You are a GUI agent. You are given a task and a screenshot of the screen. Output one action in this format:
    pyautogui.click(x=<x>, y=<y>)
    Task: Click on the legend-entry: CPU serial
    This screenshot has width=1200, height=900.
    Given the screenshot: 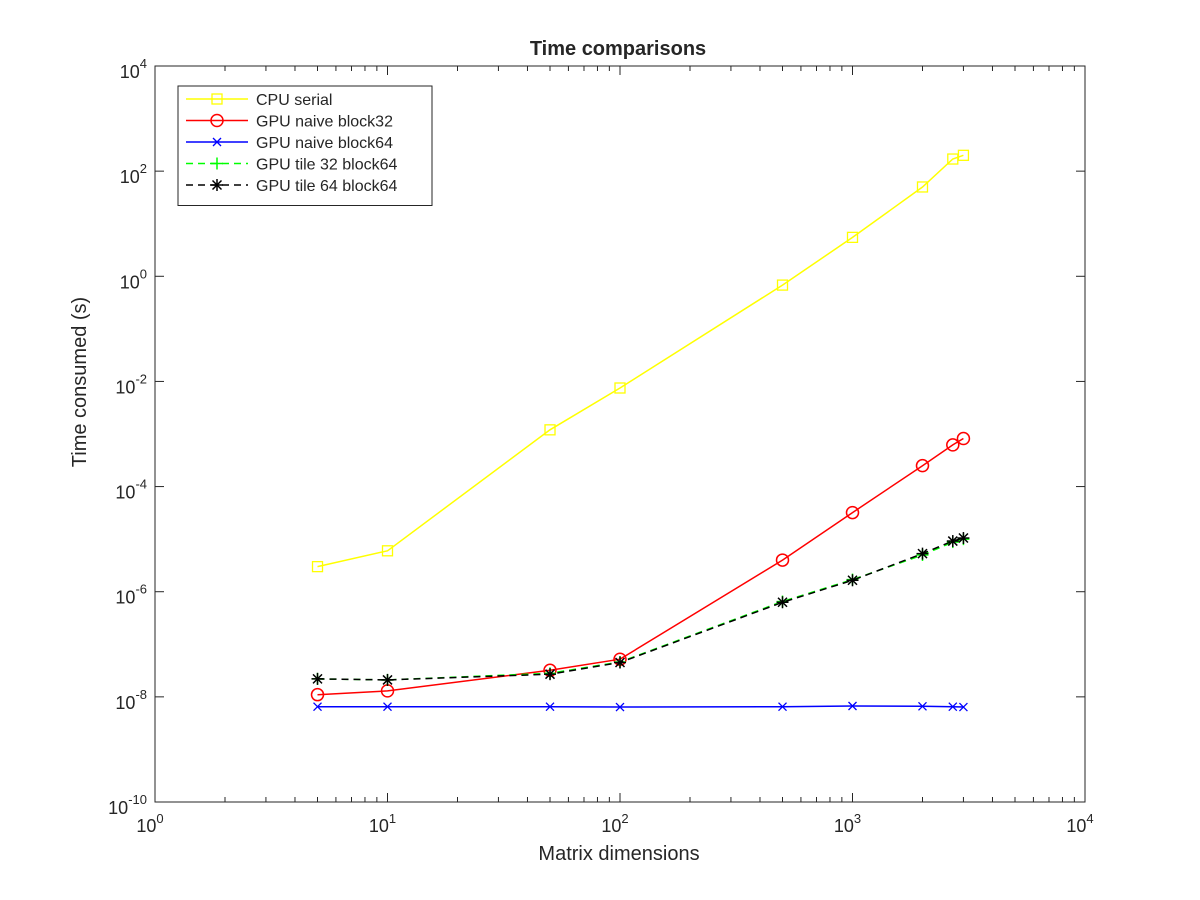 What is the action you would take?
    pyautogui.click(x=259, y=100)
    